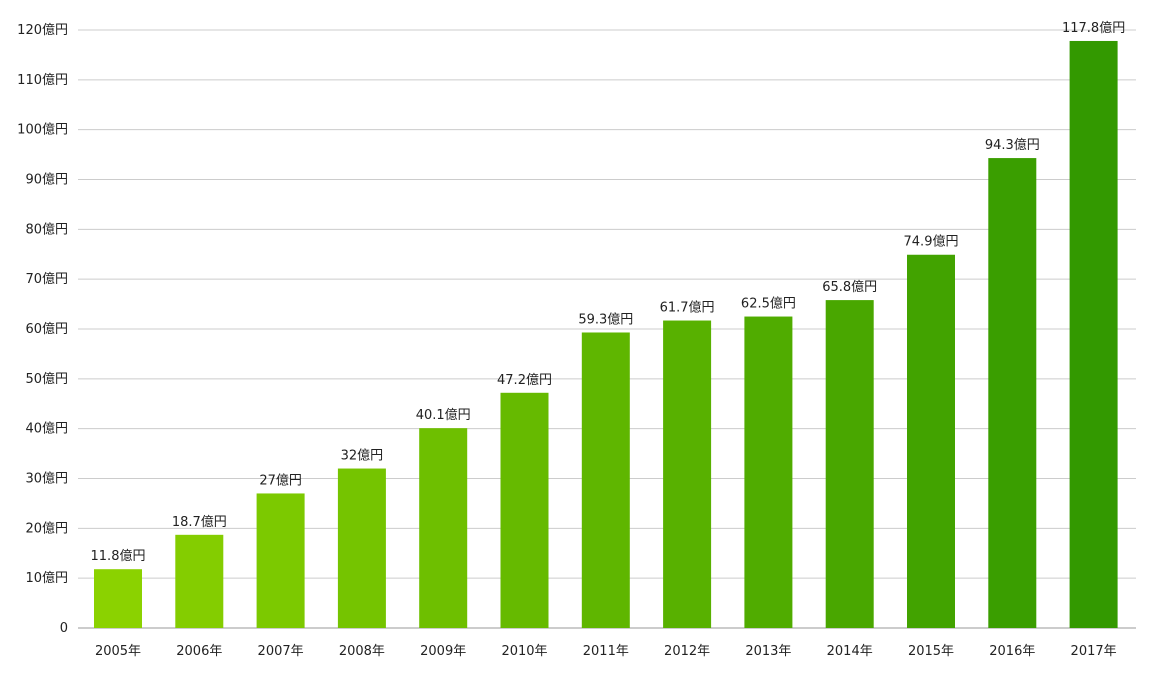 This screenshot has width=1150, height=674. What do you see at coordinates (46, 229) in the screenshot?
I see `y-tick-label: 80億円` at bounding box center [46, 229].